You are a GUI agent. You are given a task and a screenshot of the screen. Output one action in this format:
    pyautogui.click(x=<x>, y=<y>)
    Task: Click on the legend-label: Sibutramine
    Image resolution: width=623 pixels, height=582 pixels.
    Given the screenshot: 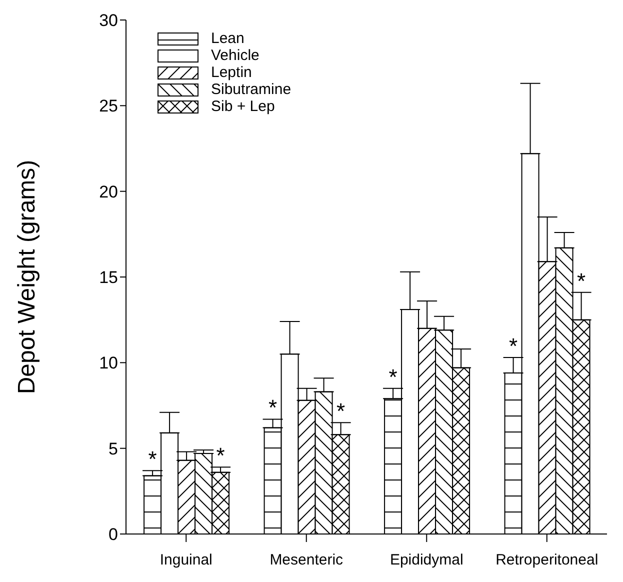 What is the action you would take?
    pyautogui.click(x=251, y=89)
    